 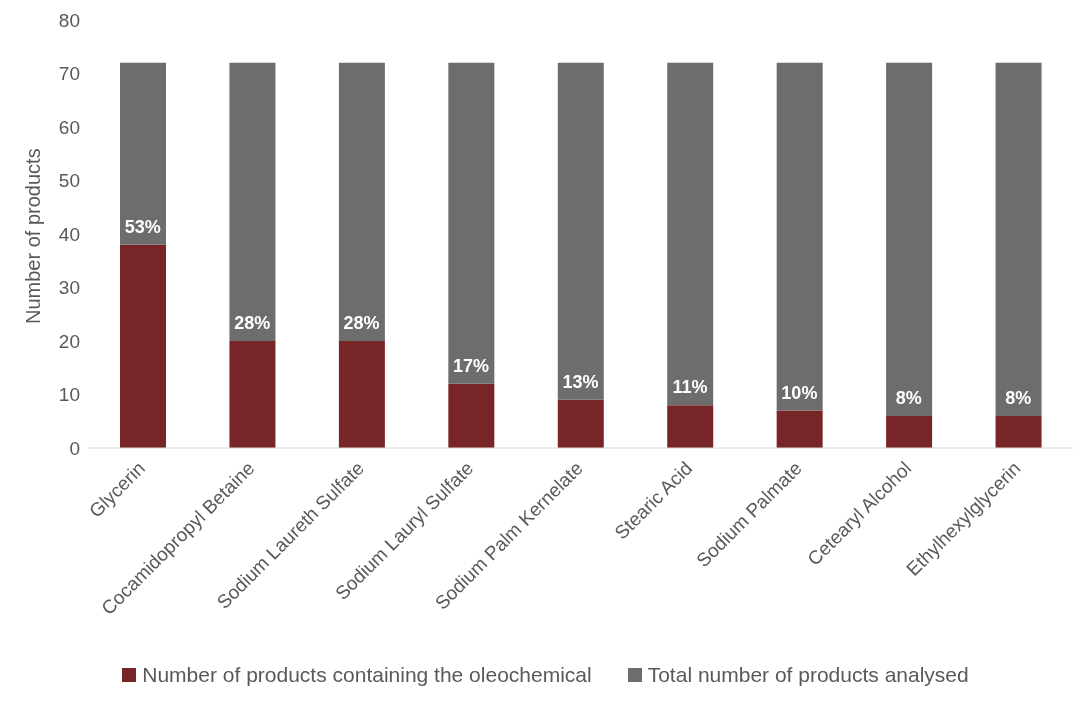 What do you see at coordinates (69, 341) in the screenshot?
I see `y-tick-label: 20` at bounding box center [69, 341].